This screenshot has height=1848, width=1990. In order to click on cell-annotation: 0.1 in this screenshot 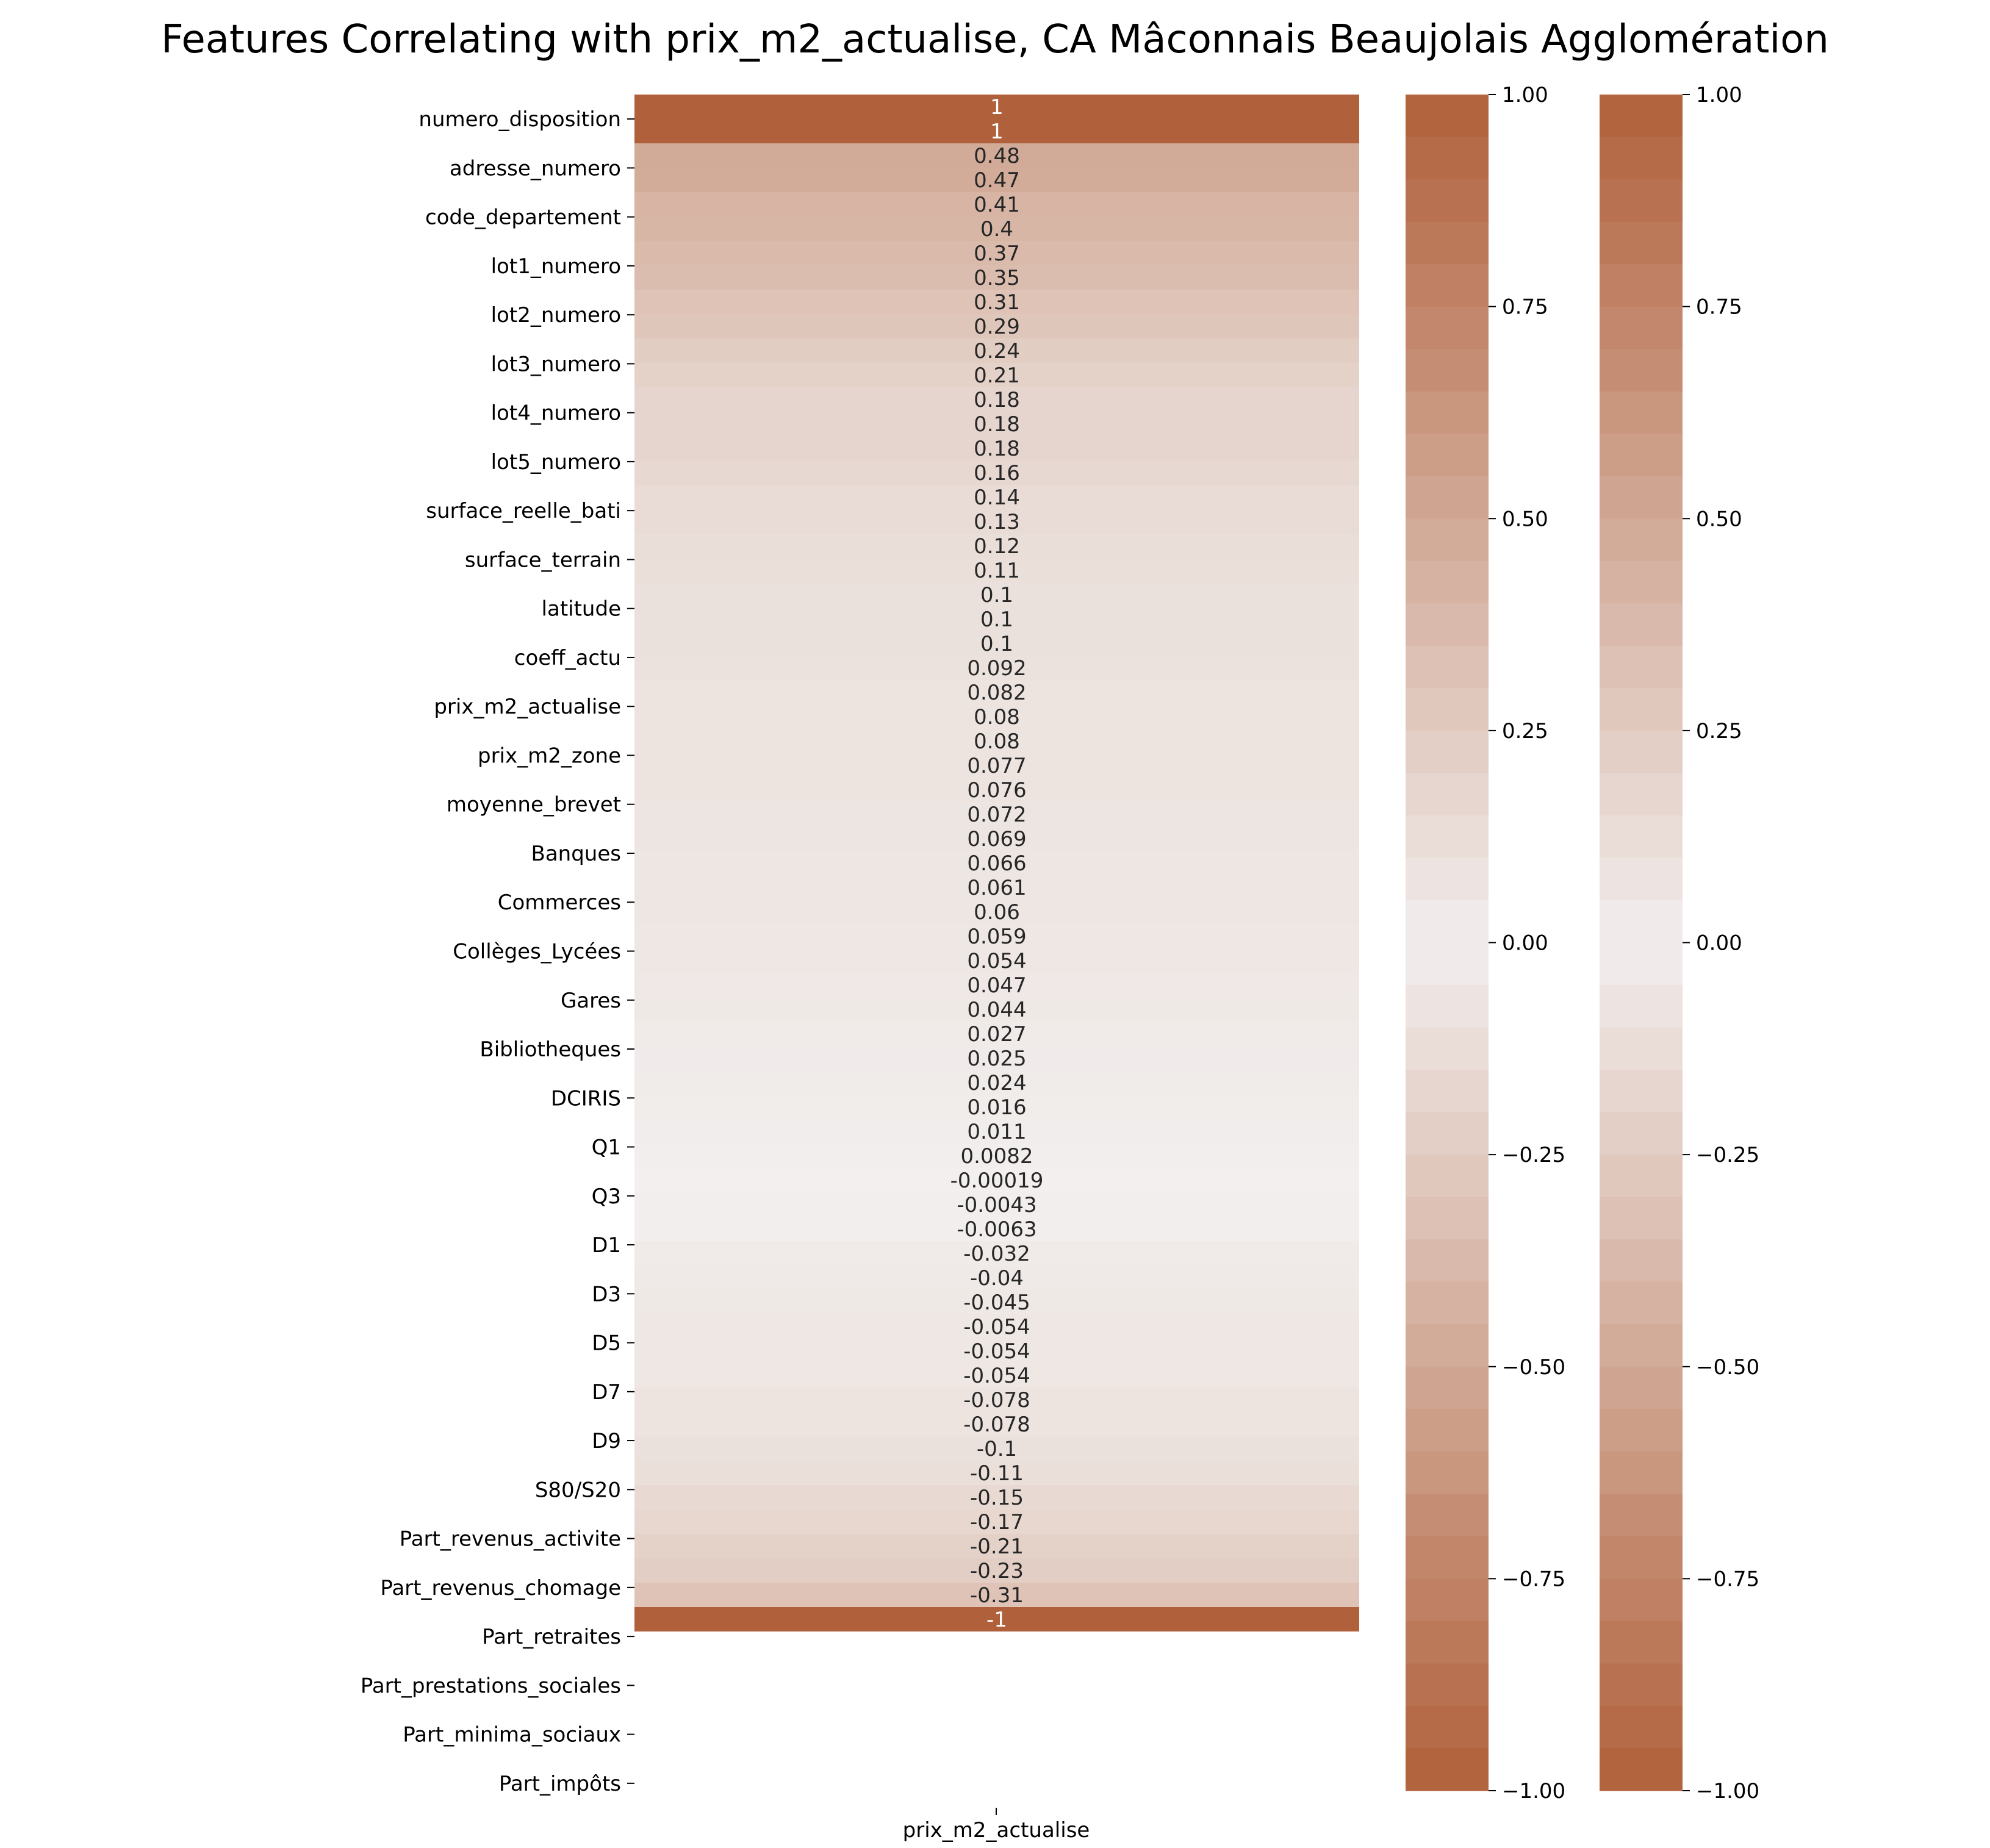, I will do `click(996, 595)`.